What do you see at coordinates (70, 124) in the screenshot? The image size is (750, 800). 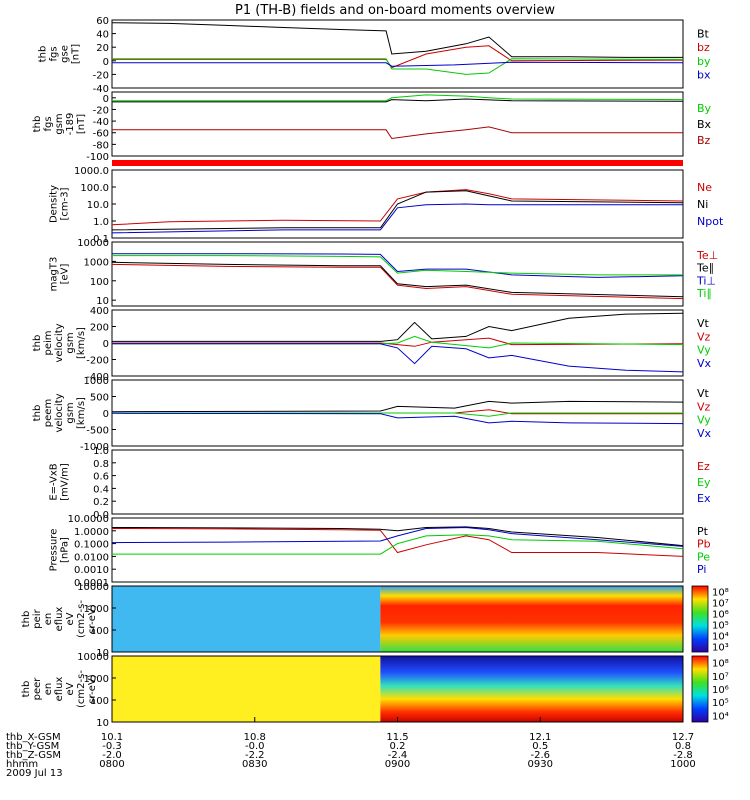 I see `y-axis-label: -189` at bounding box center [70, 124].